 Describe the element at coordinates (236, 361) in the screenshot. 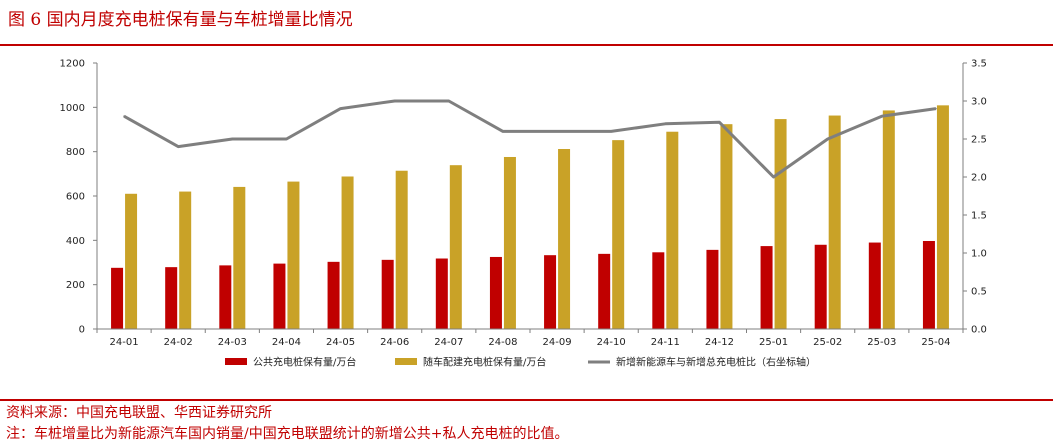

I see `legend-public-swatch` at that location.